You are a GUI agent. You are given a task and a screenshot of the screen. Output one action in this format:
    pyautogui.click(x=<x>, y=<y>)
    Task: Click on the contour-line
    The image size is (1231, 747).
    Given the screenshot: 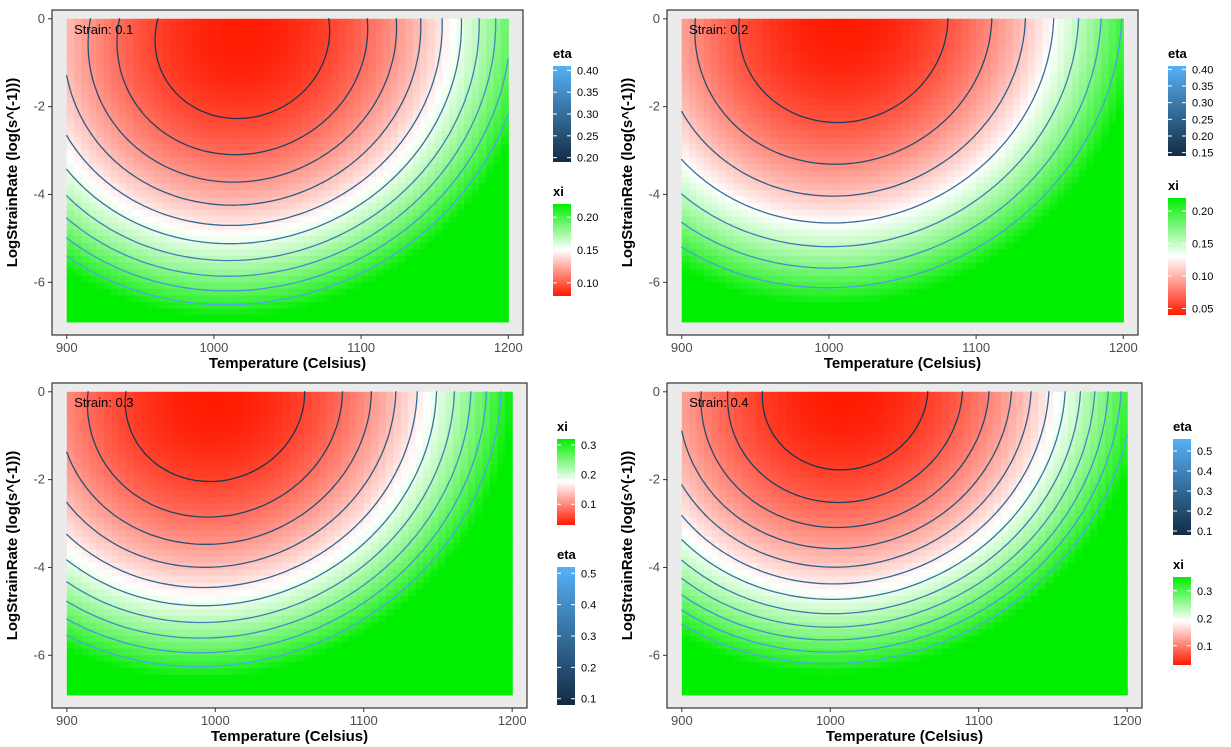 What is the action you would take?
    pyautogui.click(x=254, y=122)
    